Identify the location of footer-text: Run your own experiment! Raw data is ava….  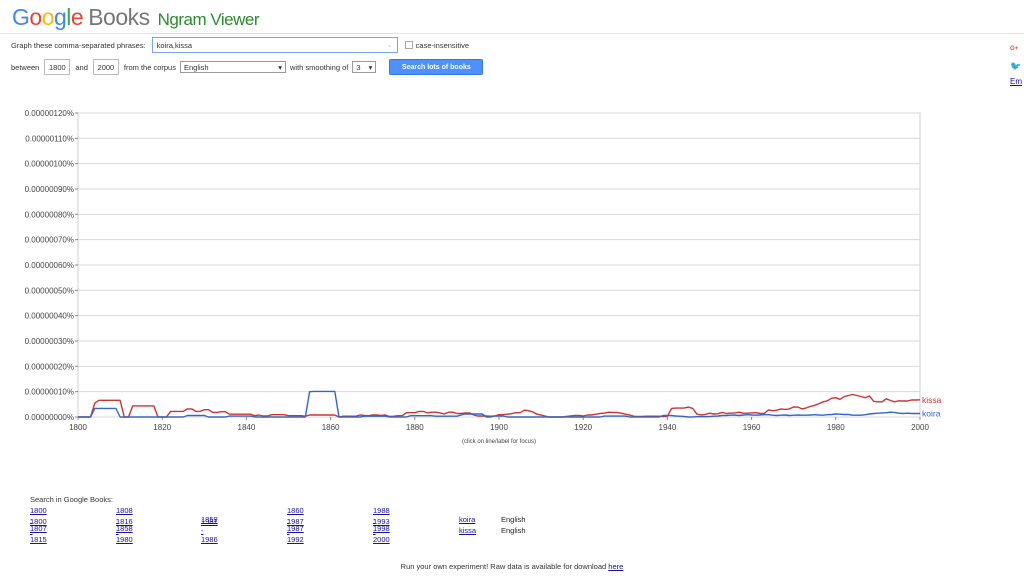
(503, 566).